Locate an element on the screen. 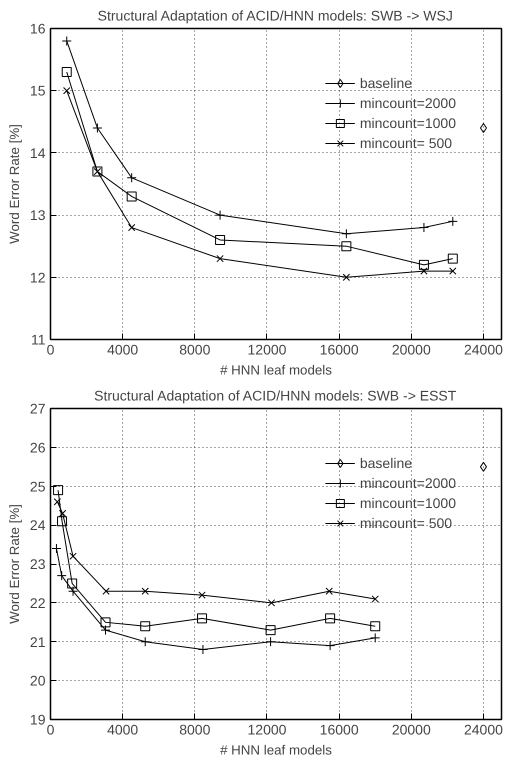 The height and width of the screenshot is (768, 513). y-tick-label: 23 is located at coordinates (38, 564).